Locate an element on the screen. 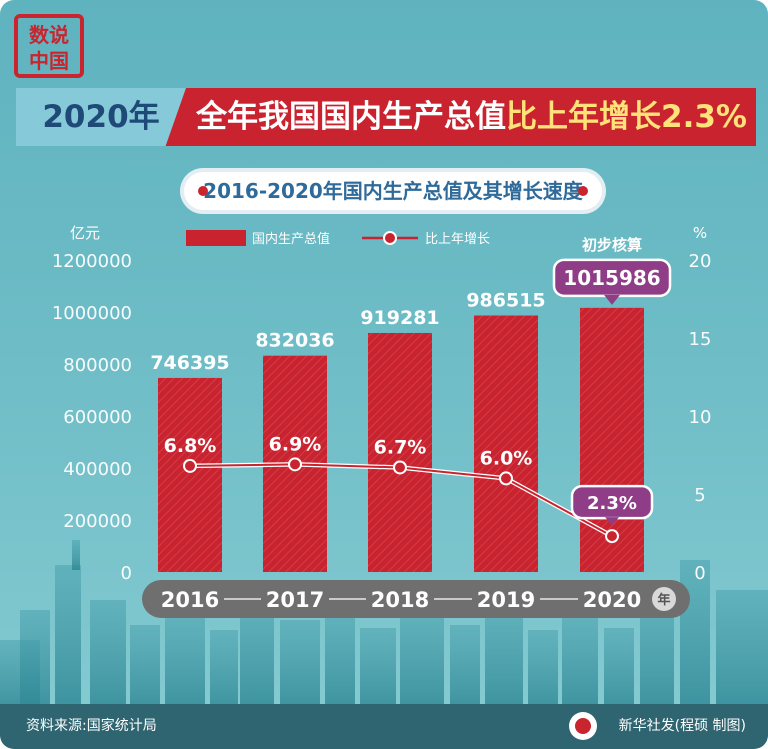 This screenshot has width=768, height=749. line-value-label: 6.7% is located at coordinates (400, 447).